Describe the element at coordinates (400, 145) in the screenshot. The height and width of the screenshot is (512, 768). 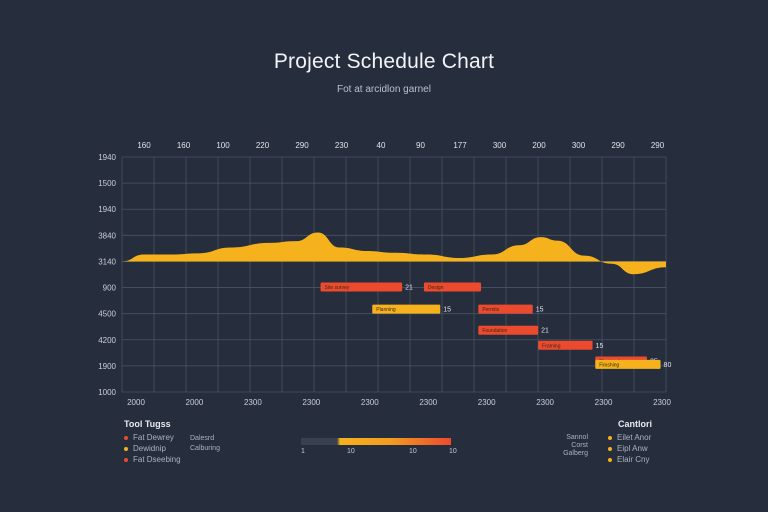
I see `top-tick-labels: 160 160 100 220 290 230 40 90 177 300 200 300 290 290` at that location.